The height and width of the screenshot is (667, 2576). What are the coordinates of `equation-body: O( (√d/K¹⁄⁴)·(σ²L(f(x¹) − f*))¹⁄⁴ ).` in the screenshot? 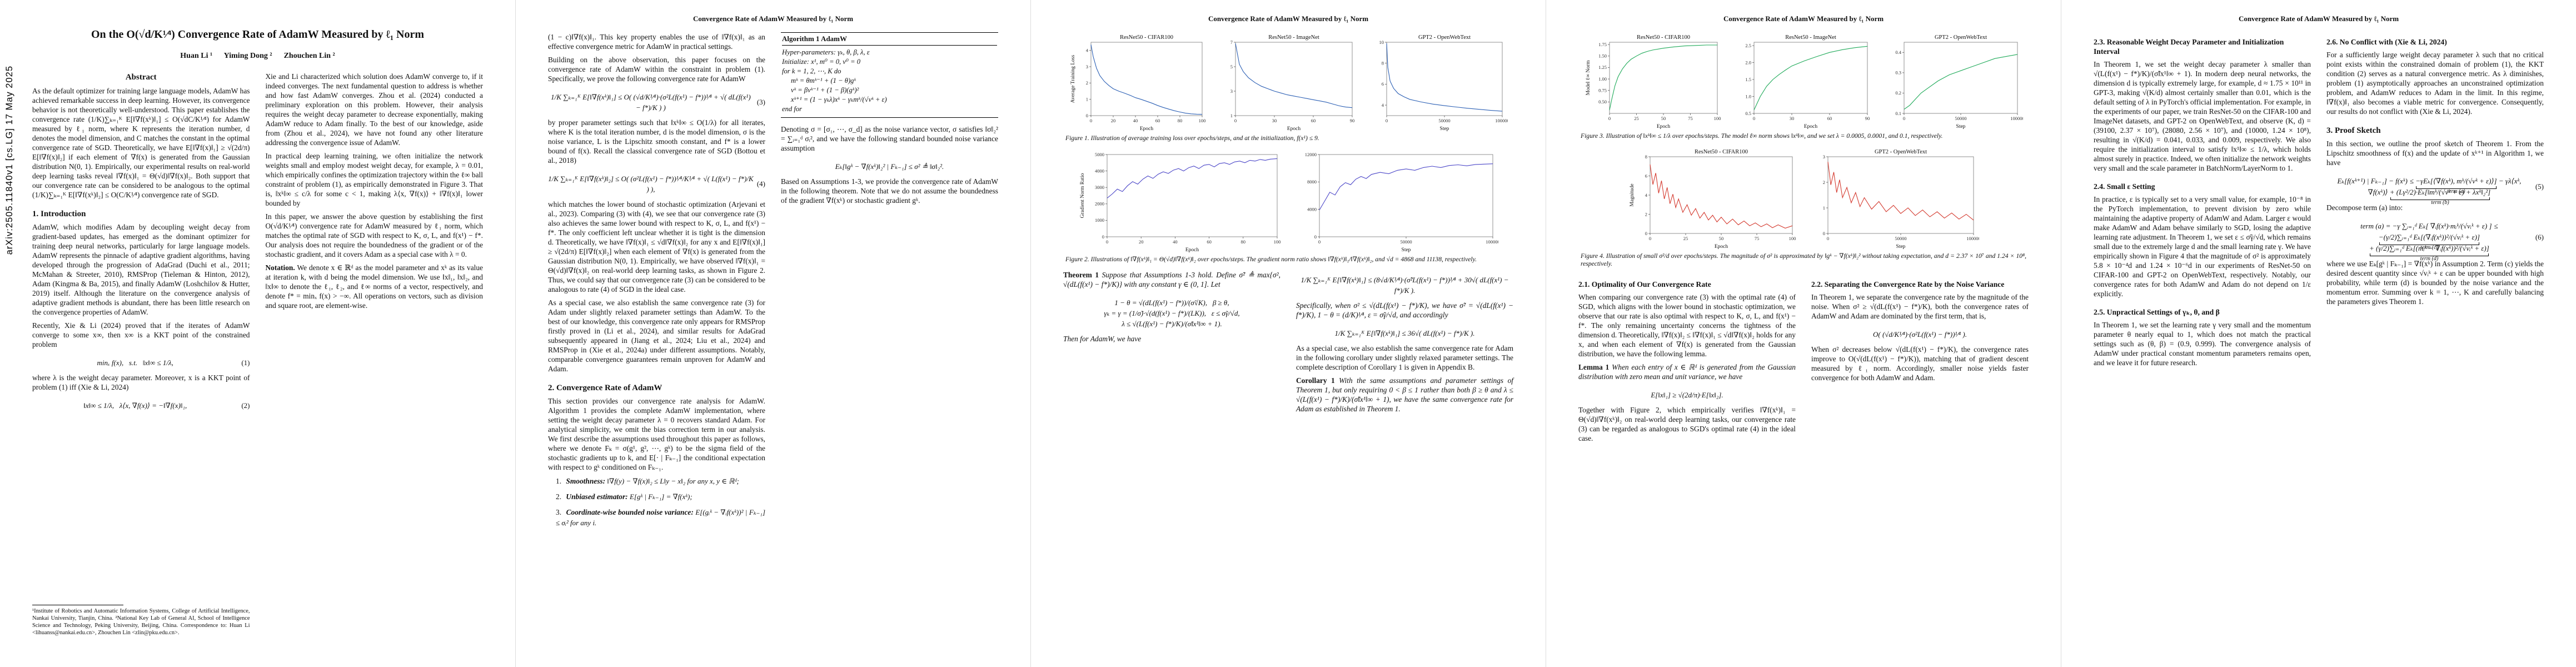 It's located at (1920, 334).